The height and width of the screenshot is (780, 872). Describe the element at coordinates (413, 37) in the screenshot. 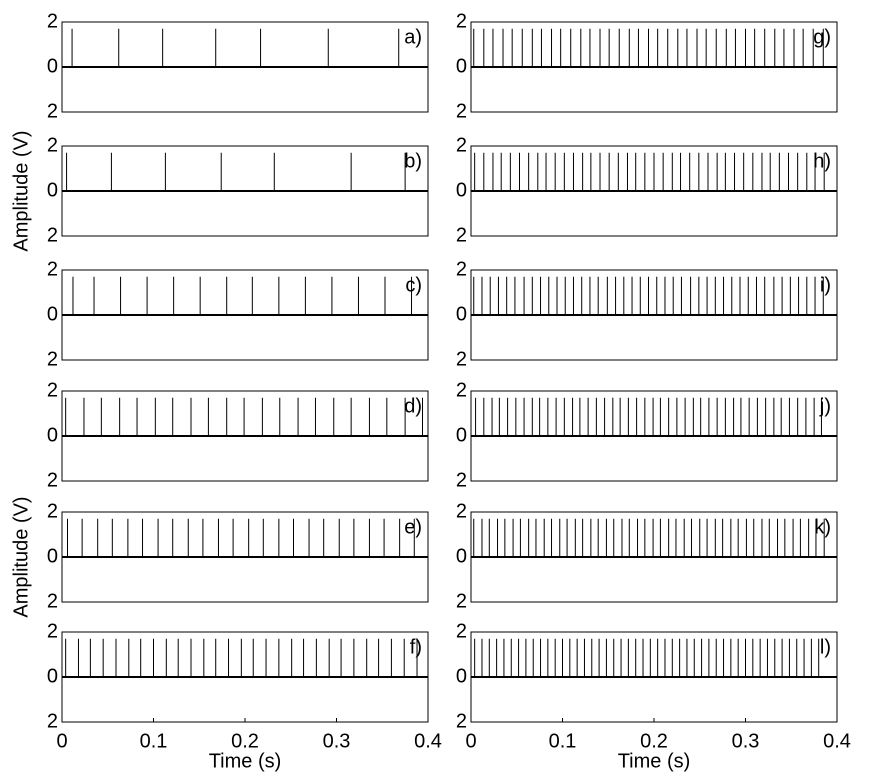

I see `panel-label: a)` at that location.